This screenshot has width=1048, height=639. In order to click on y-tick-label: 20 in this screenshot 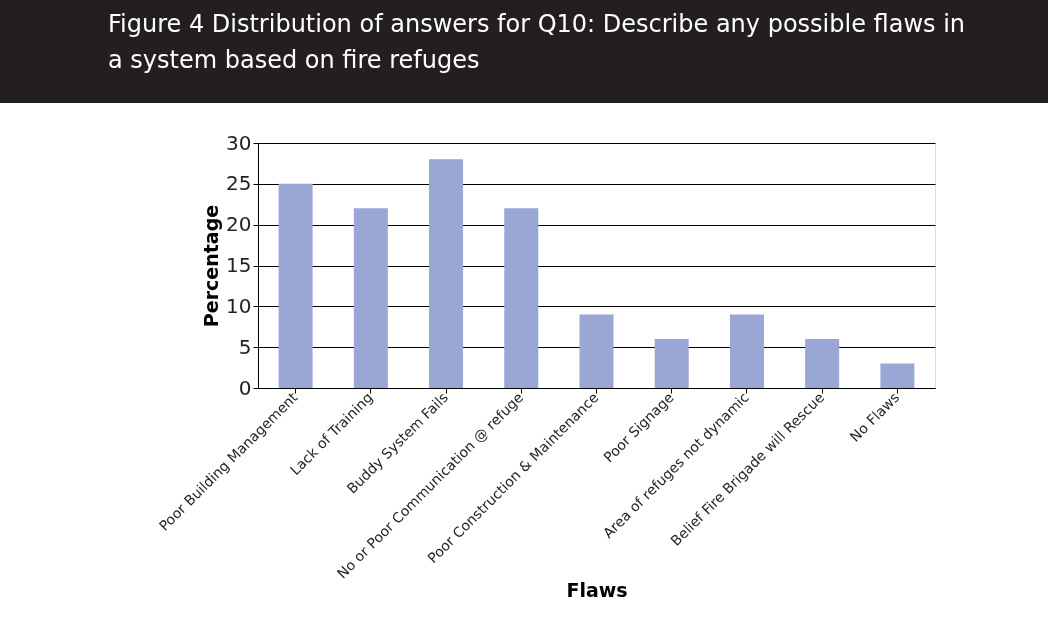, I will do `click(239, 224)`.